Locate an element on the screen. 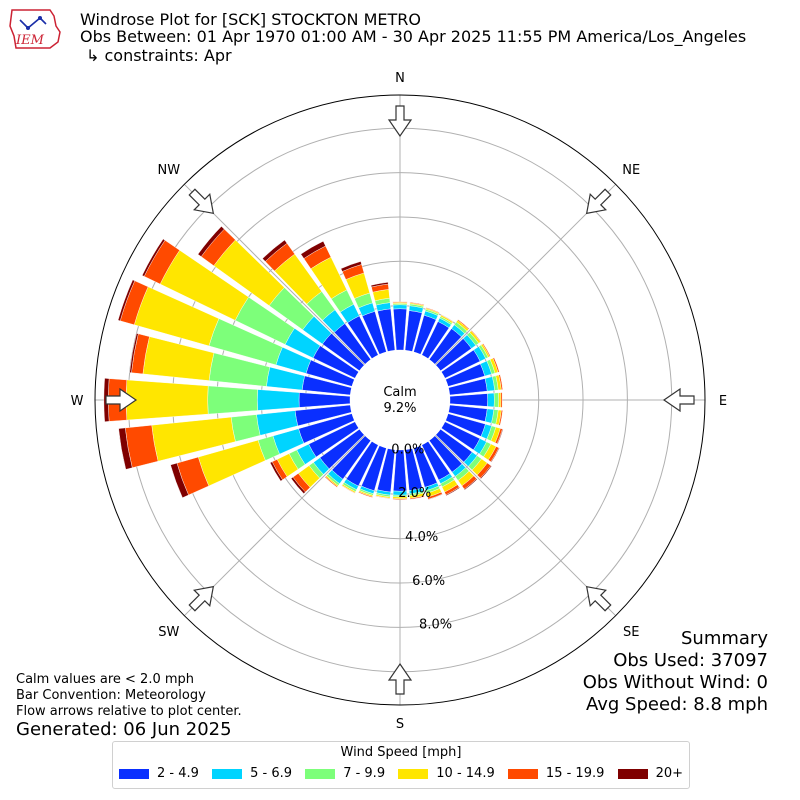 This screenshot has width=800, height=800. legend-item: 7 - 9.9 is located at coordinates (345, 773).